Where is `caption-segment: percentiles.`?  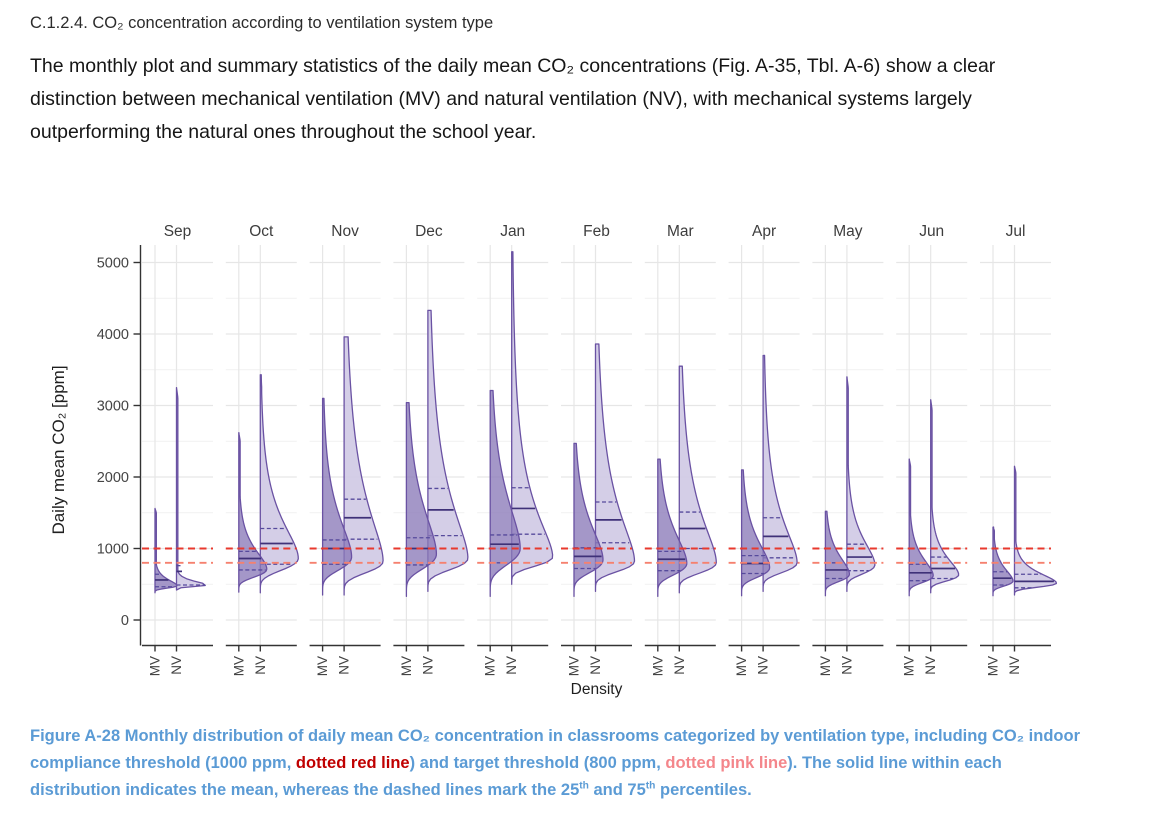 caption-segment: percentiles. is located at coordinates (703, 790).